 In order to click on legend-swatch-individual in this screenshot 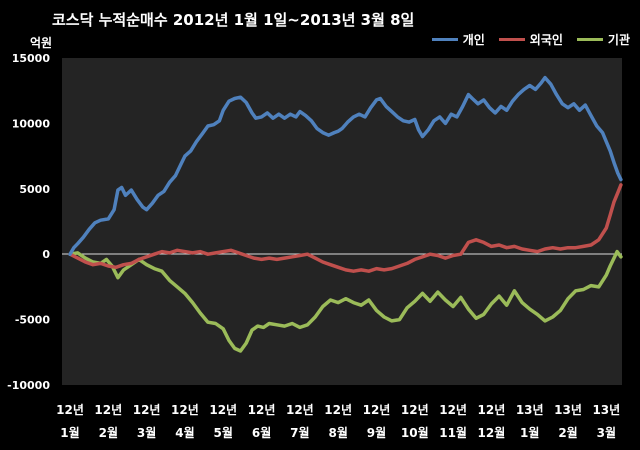, I will do `click(444, 39)`.